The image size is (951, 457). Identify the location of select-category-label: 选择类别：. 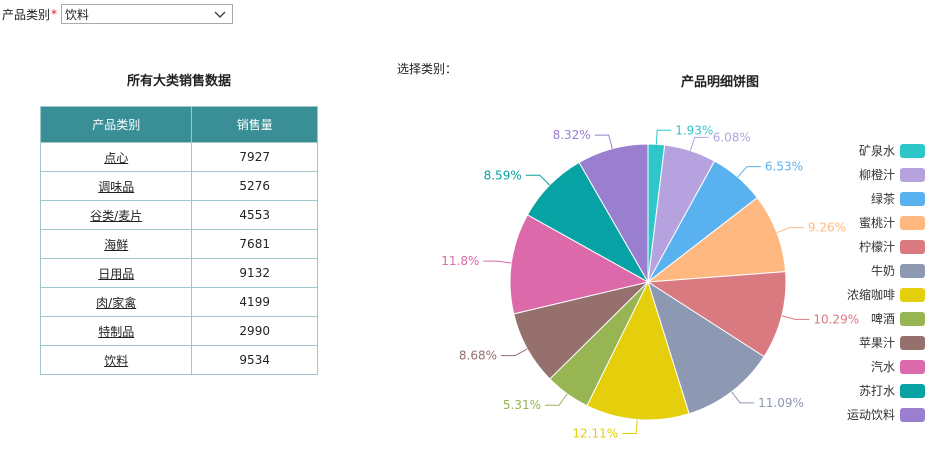
(427, 69).